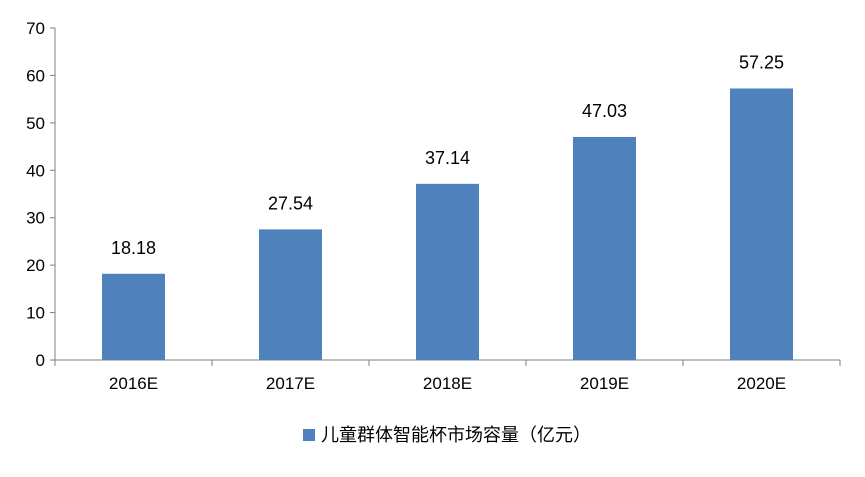  What do you see at coordinates (35, 75) in the screenshot?
I see `y-tick-label: 60` at bounding box center [35, 75].